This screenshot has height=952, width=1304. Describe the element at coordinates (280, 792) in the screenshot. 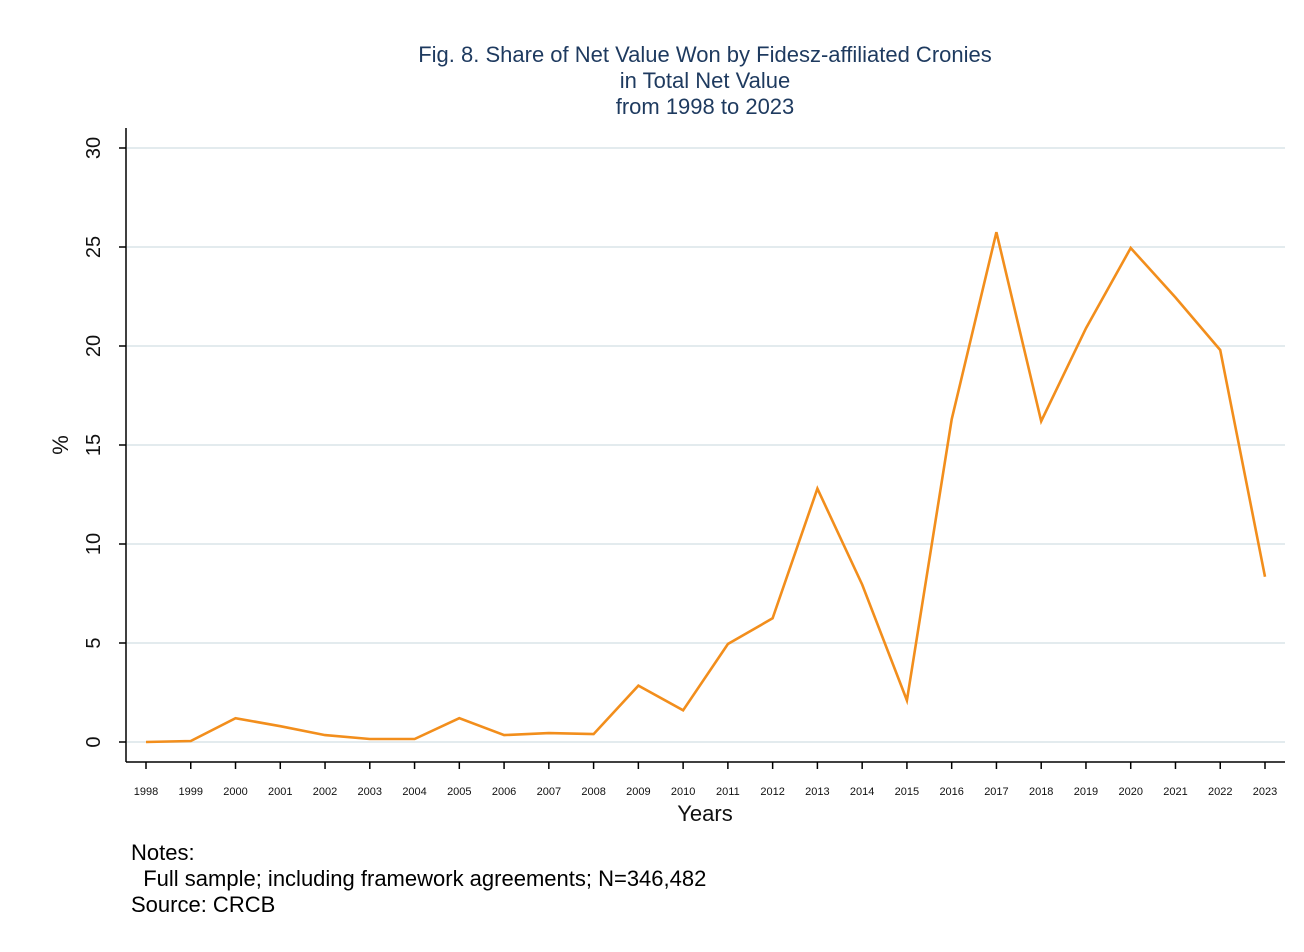

I see `x-tick-label: 2001` at that location.